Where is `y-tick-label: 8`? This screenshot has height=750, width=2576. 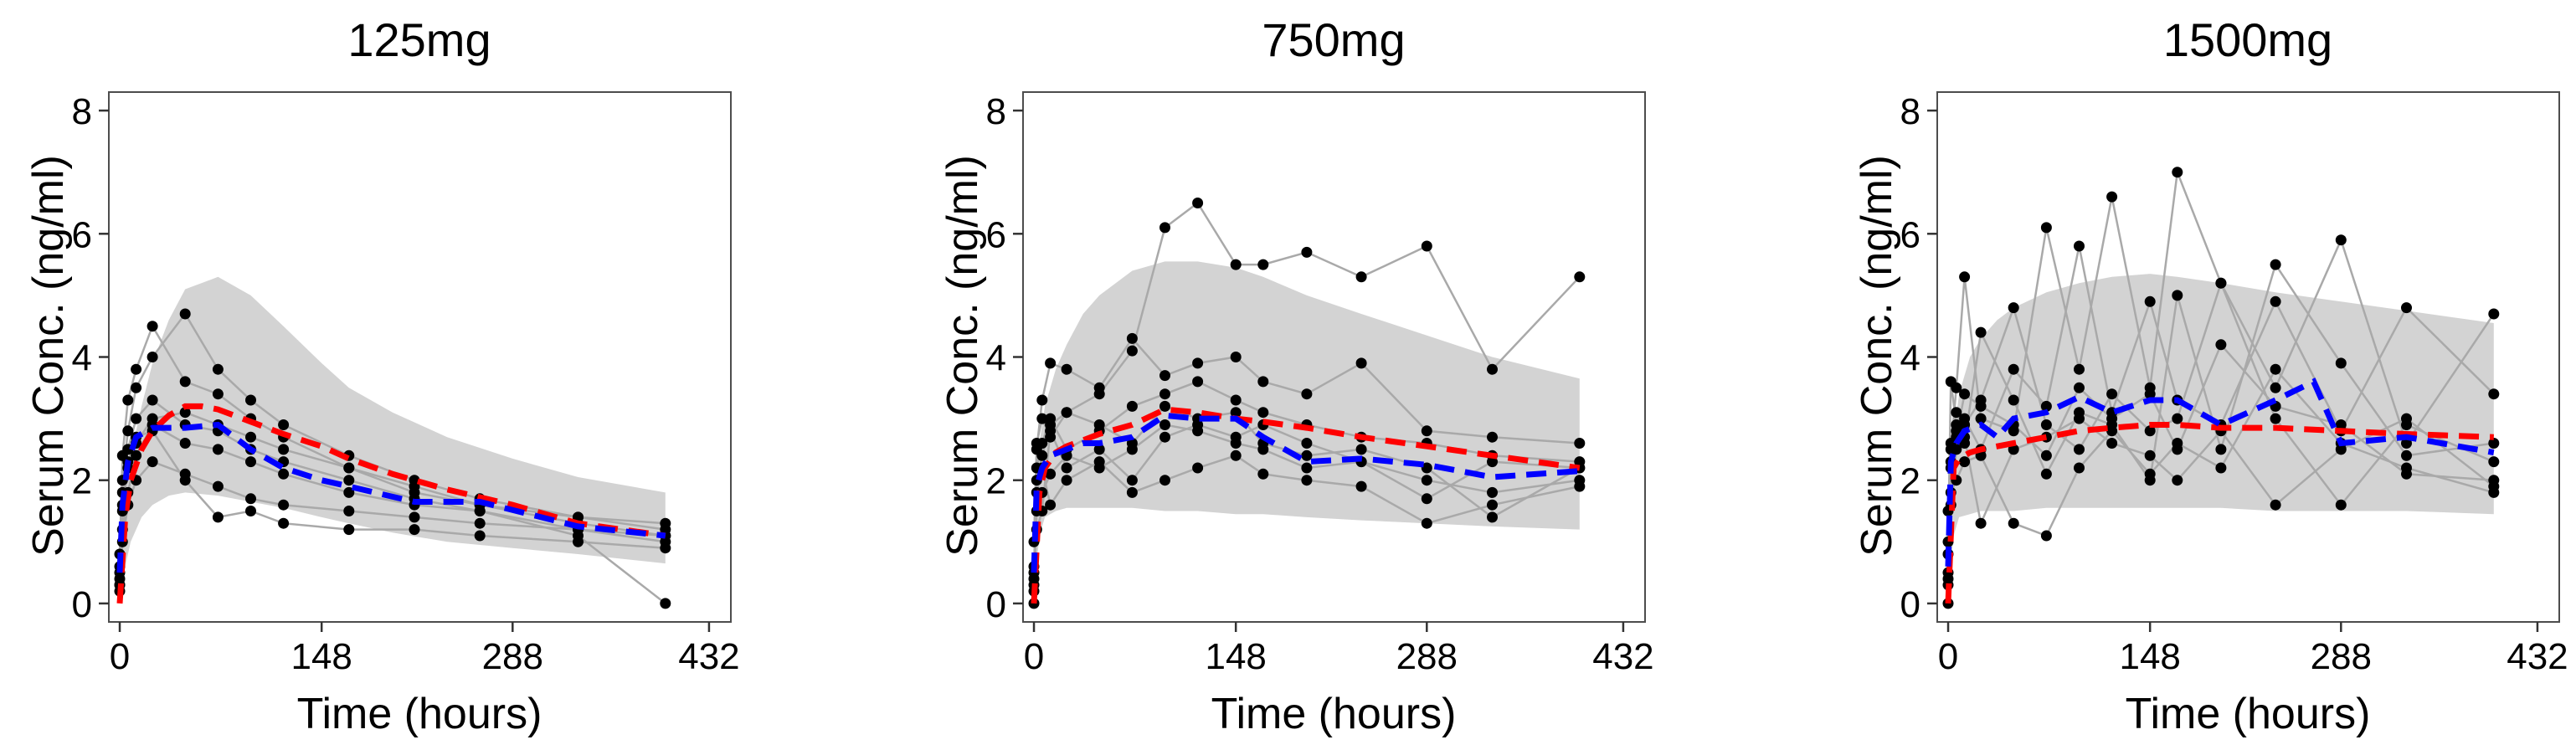
y-tick-label: 8 is located at coordinates (82, 112).